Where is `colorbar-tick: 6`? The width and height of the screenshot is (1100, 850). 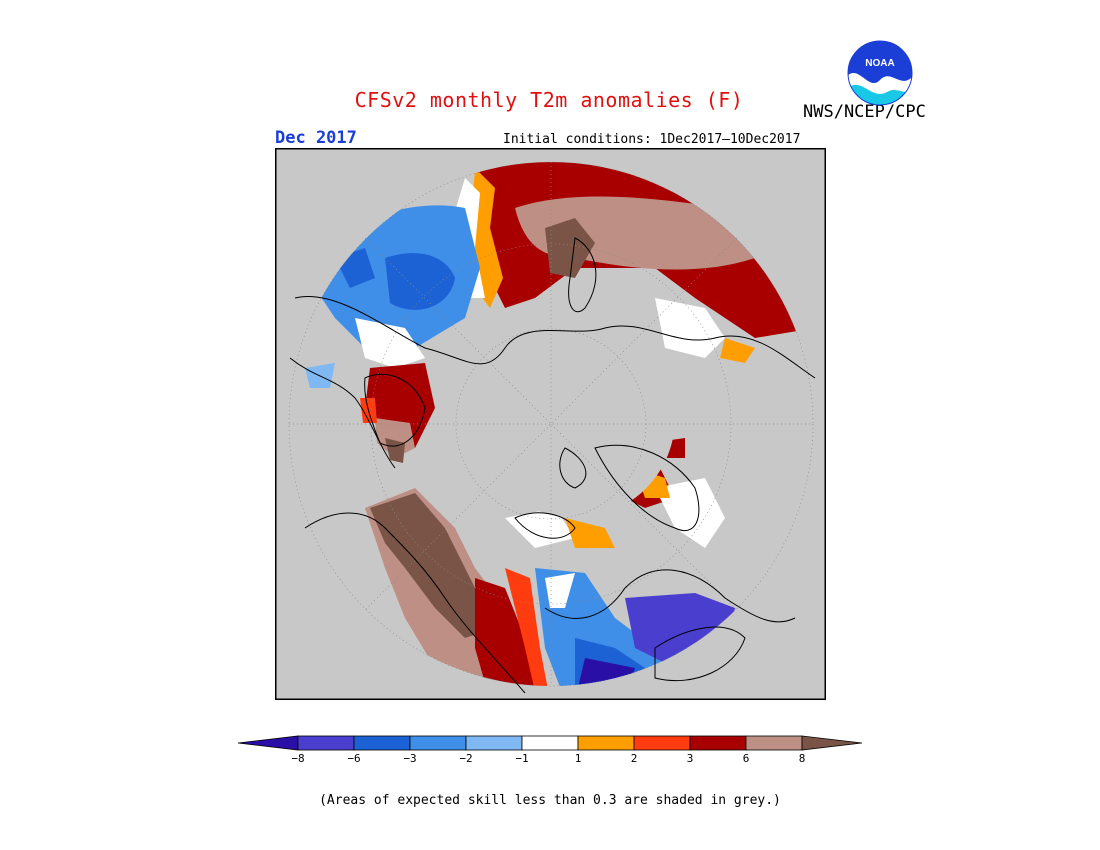
colorbar-tick: 6 is located at coordinates (746, 758).